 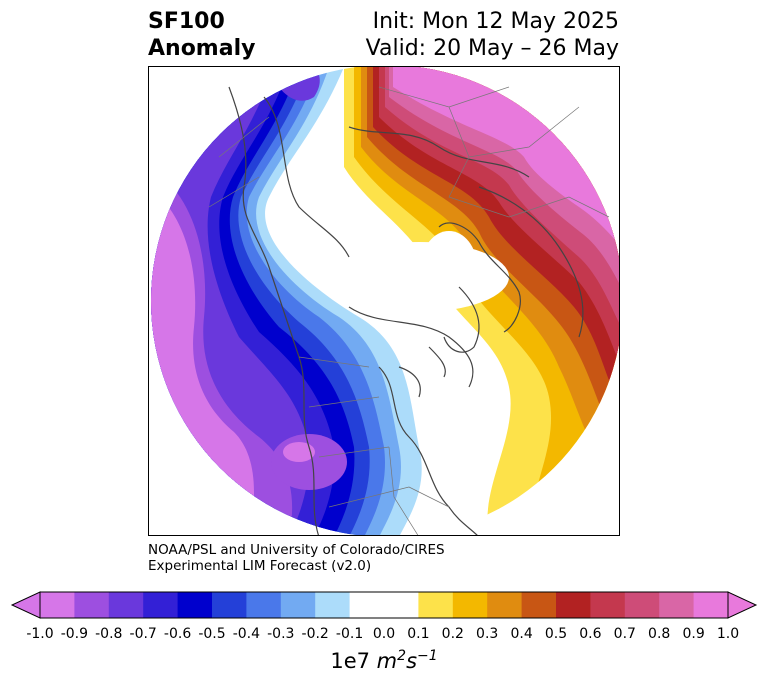 I want to click on colorbar-under-arrow, so click(x=25, y=605).